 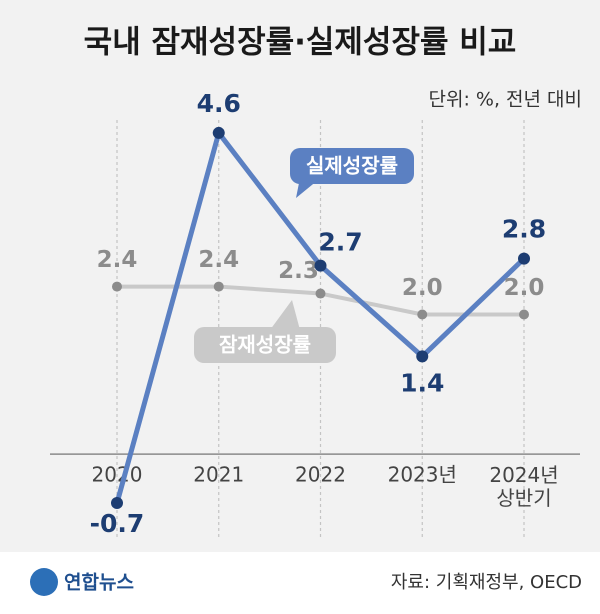 What do you see at coordinates (340, 242) in the screenshot?
I see `data-label: 2.7` at bounding box center [340, 242].